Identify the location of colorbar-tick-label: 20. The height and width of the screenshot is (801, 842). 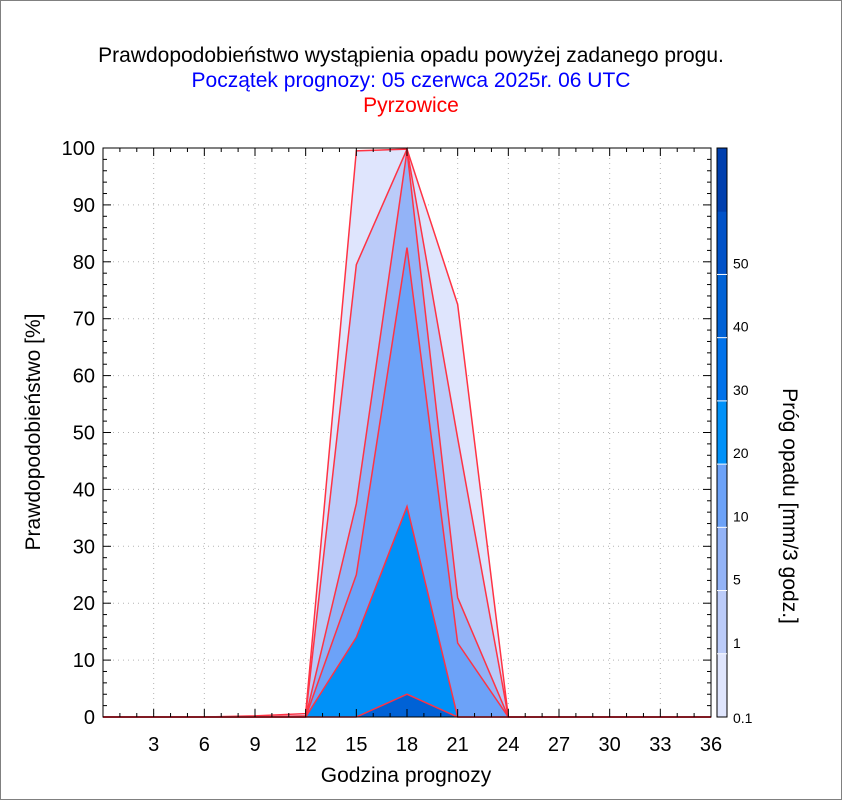
(741, 453).